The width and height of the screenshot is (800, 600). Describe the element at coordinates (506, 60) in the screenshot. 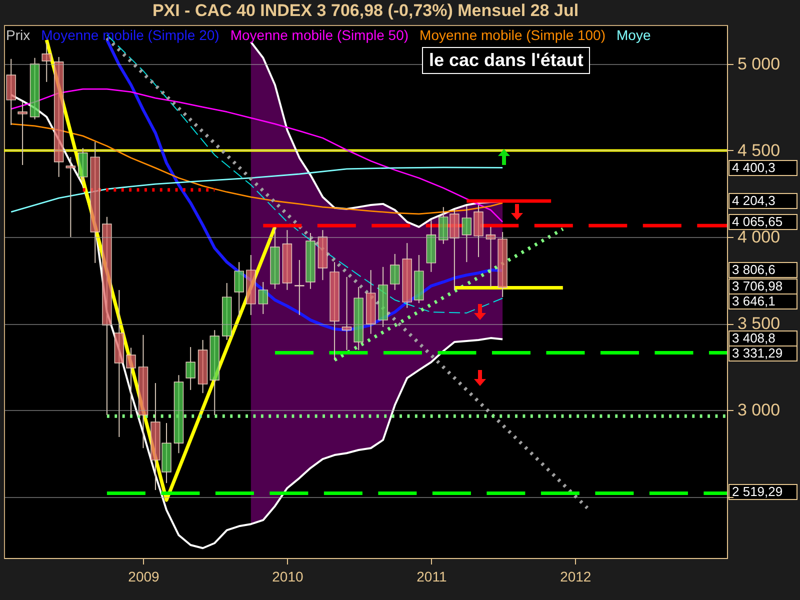

I see `annotation: le cac dans l'étaut` at that location.